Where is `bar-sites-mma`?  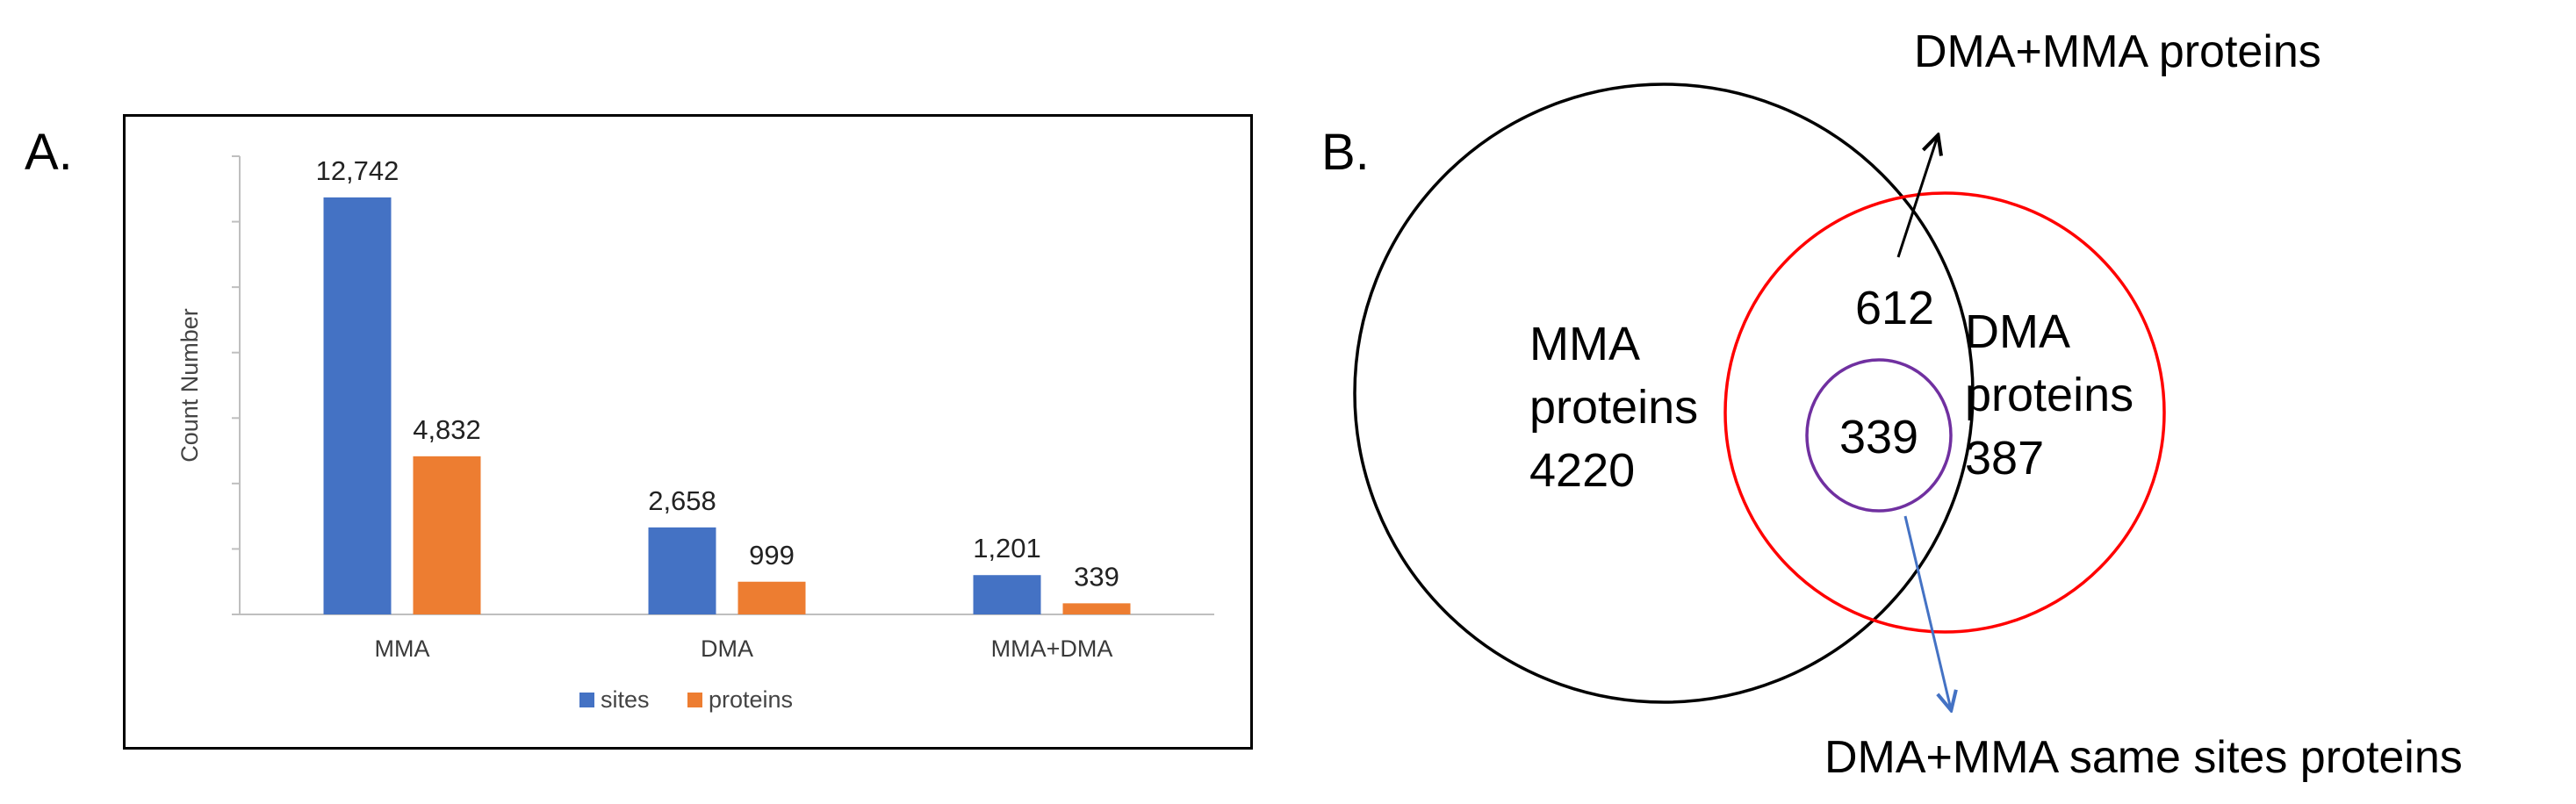 bar-sites-mma is located at coordinates (357, 406).